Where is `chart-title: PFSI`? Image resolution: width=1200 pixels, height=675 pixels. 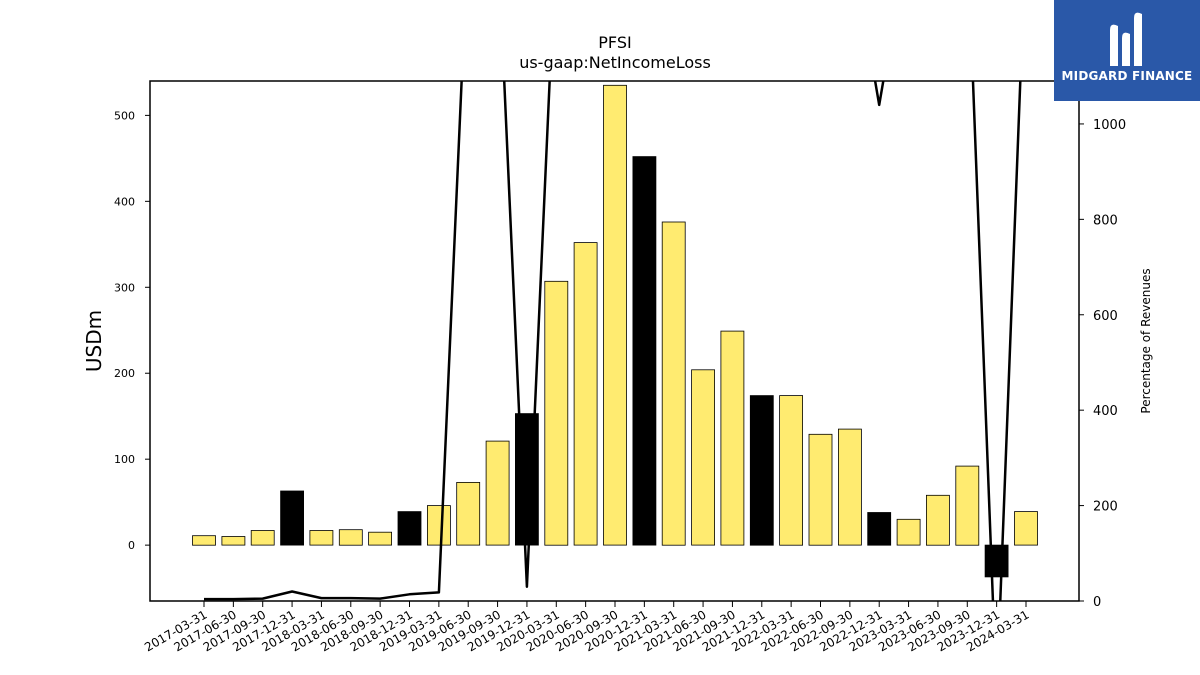 chart-title: PFSI is located at coordinates (614, 42).